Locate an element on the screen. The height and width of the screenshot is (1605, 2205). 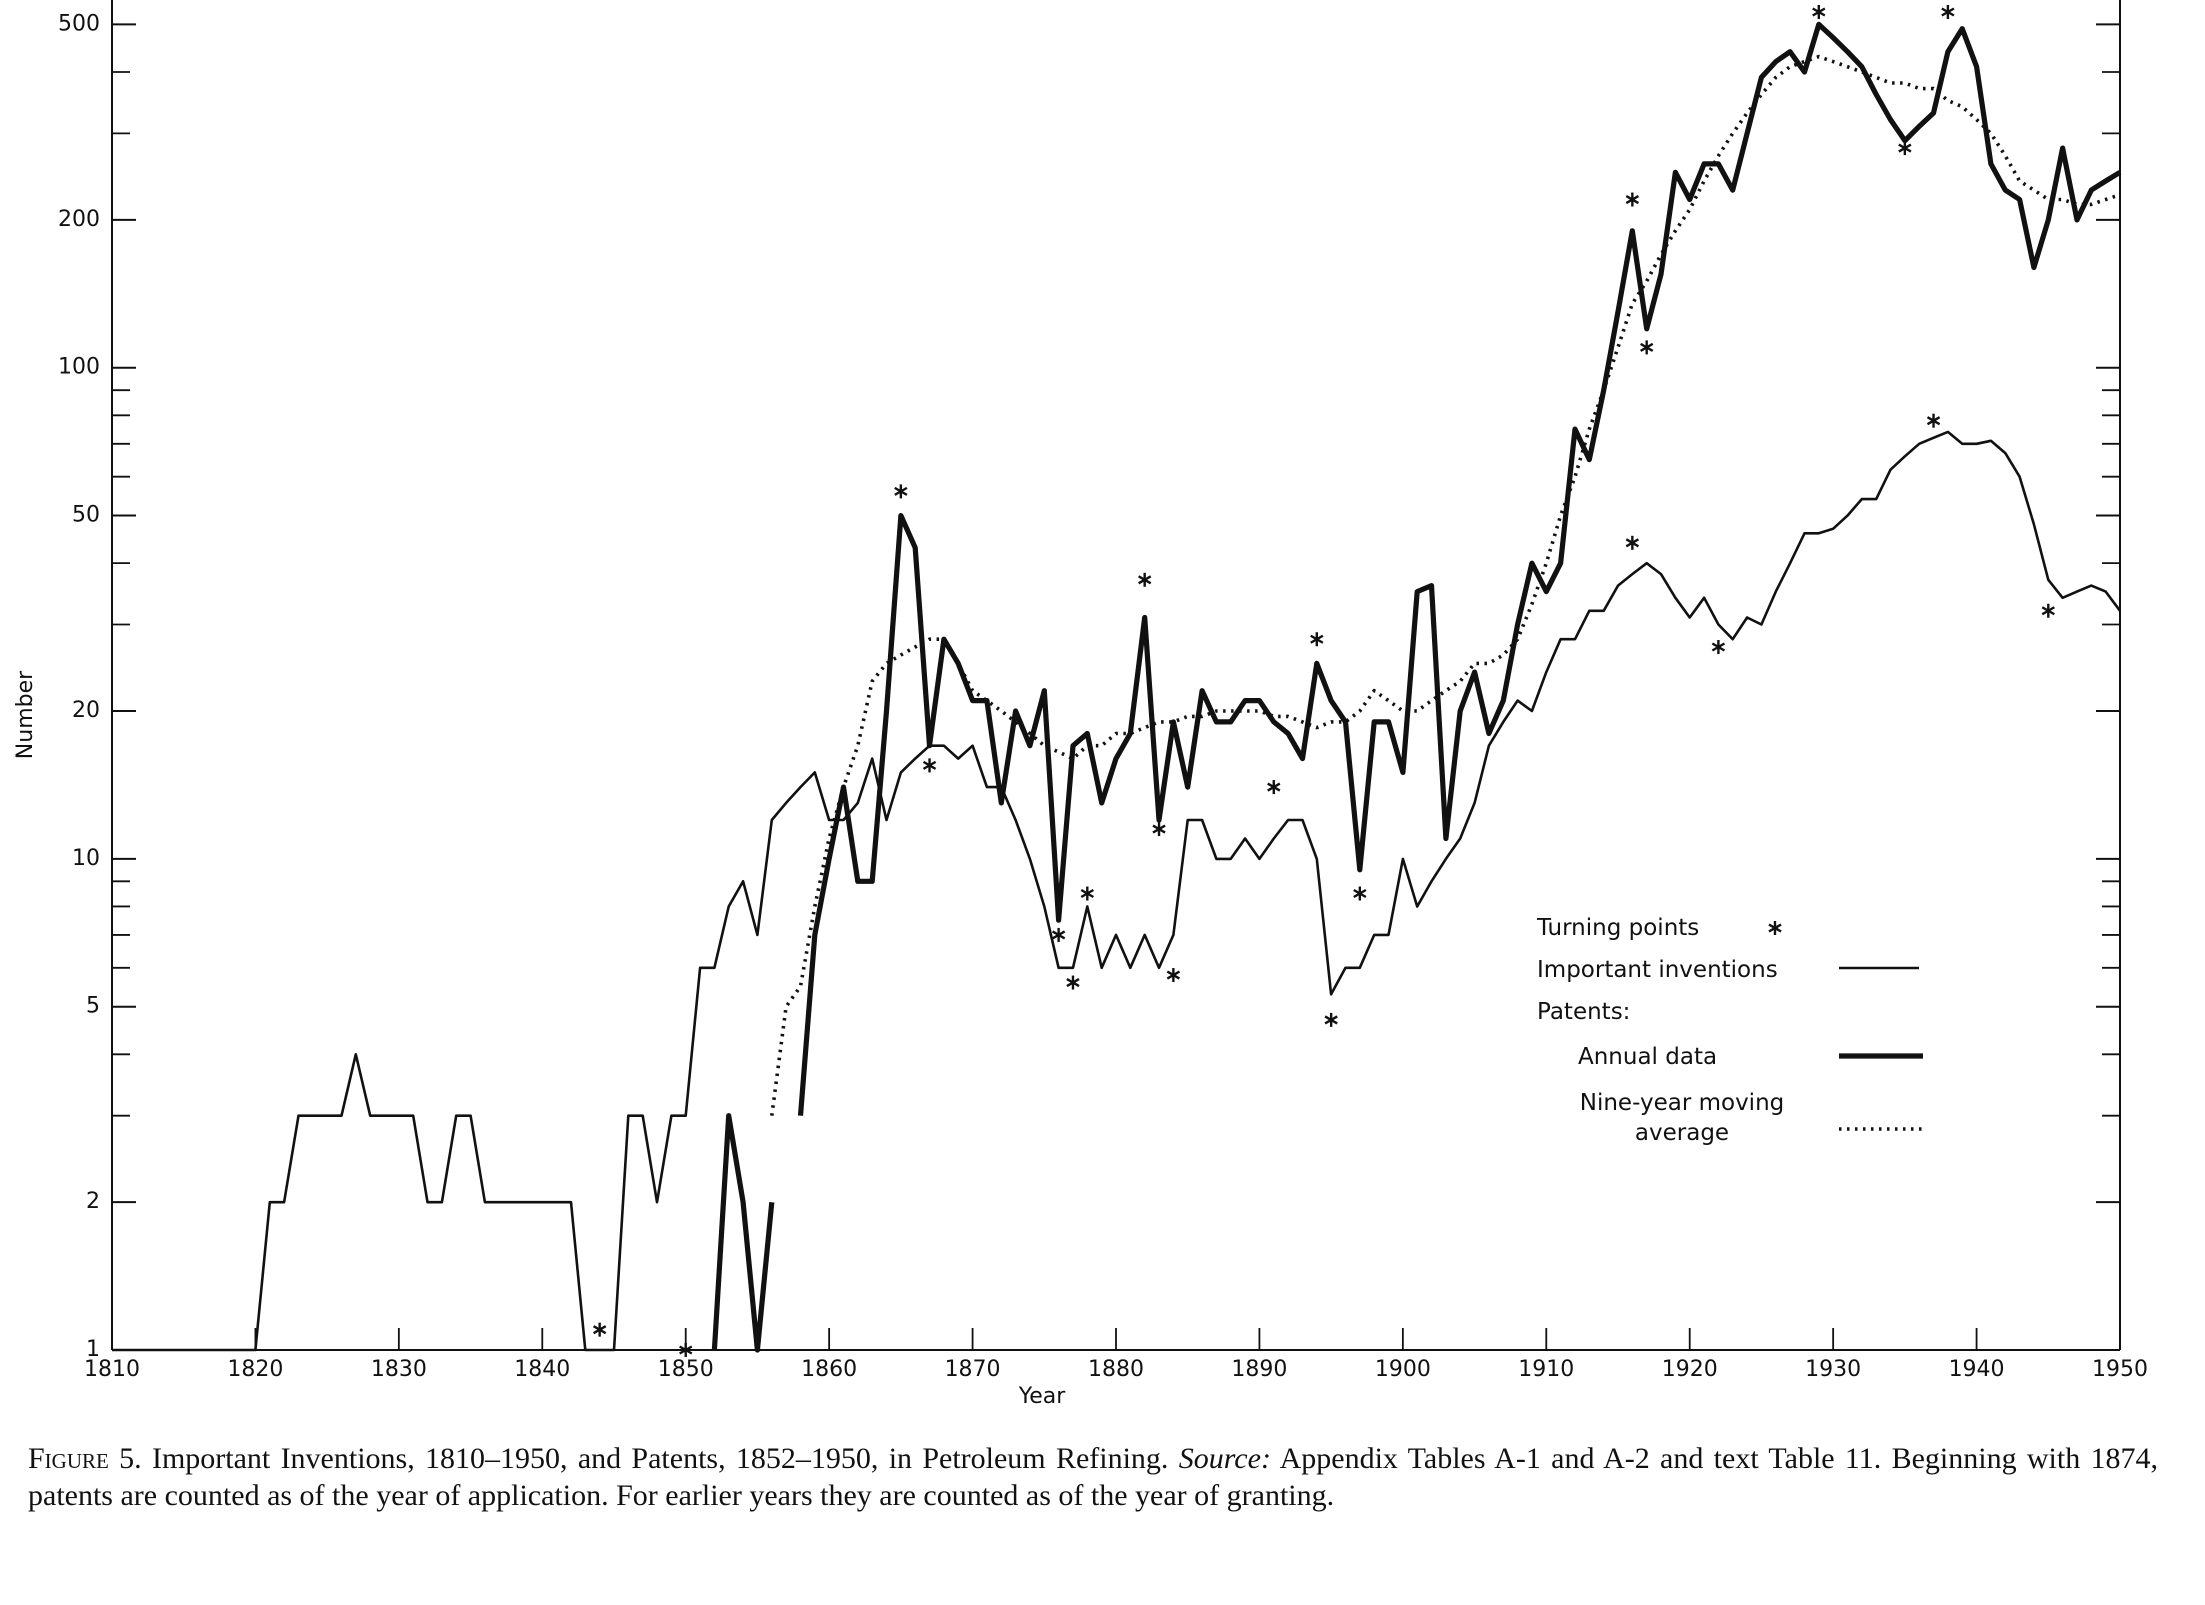
legend-label: Important inventions is located at coordinates (1657, 970).